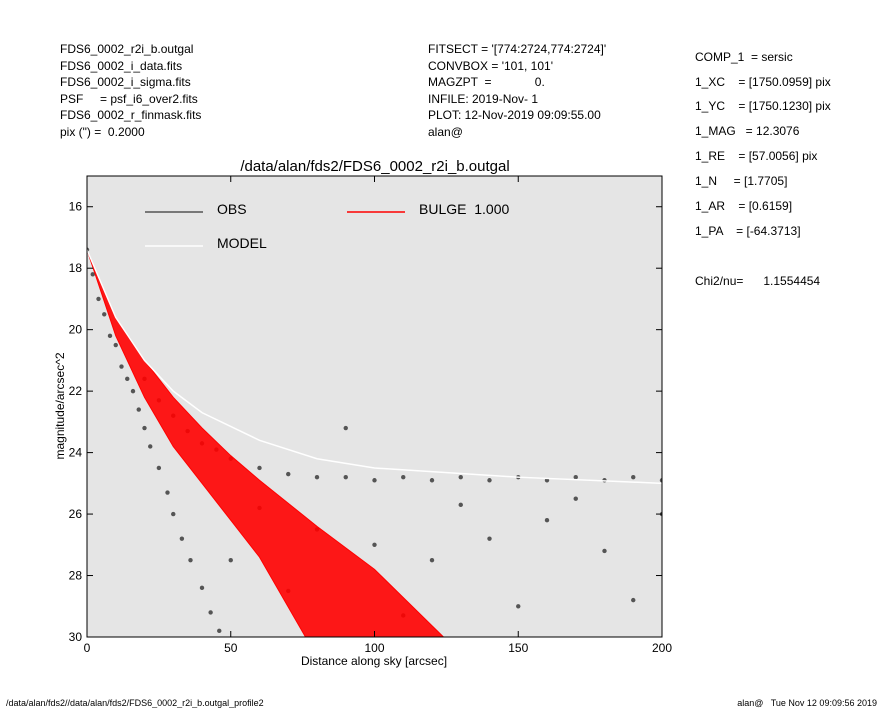  I want to click on header-text: PLOT: 12-Nov-2019 09:09:55.00, so click(514, 115).